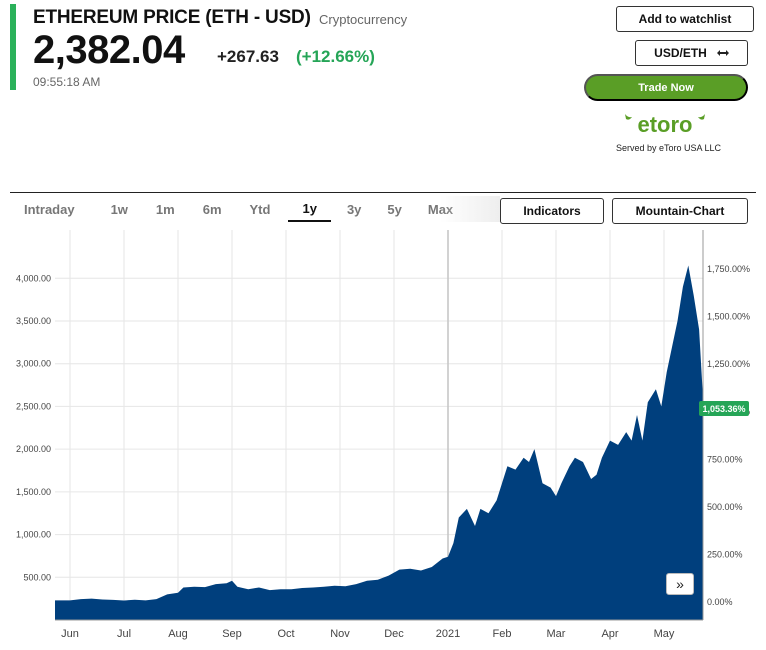 This screenshot has width=766, height=650. What do you see at coordinates (354, 209) in the screenshot?
I see `tab-3y: 3y` at bounding box center [354, 209].